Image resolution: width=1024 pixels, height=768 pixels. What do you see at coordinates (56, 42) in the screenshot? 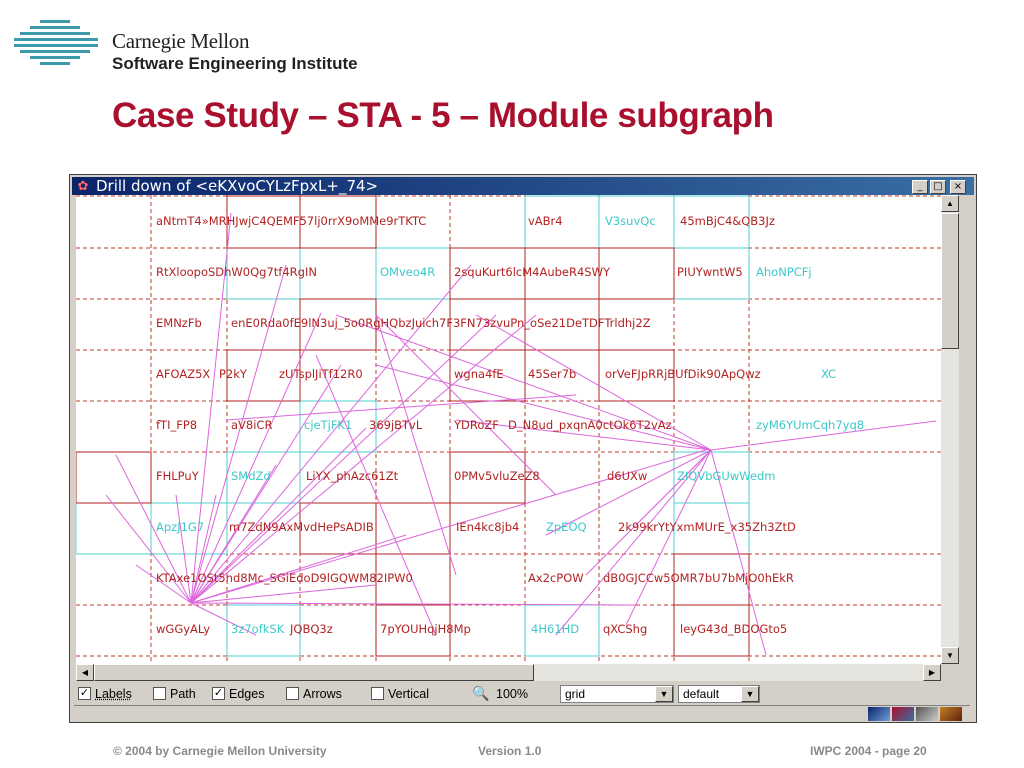
I see `sei-logo` at bounding box center [56, 42].